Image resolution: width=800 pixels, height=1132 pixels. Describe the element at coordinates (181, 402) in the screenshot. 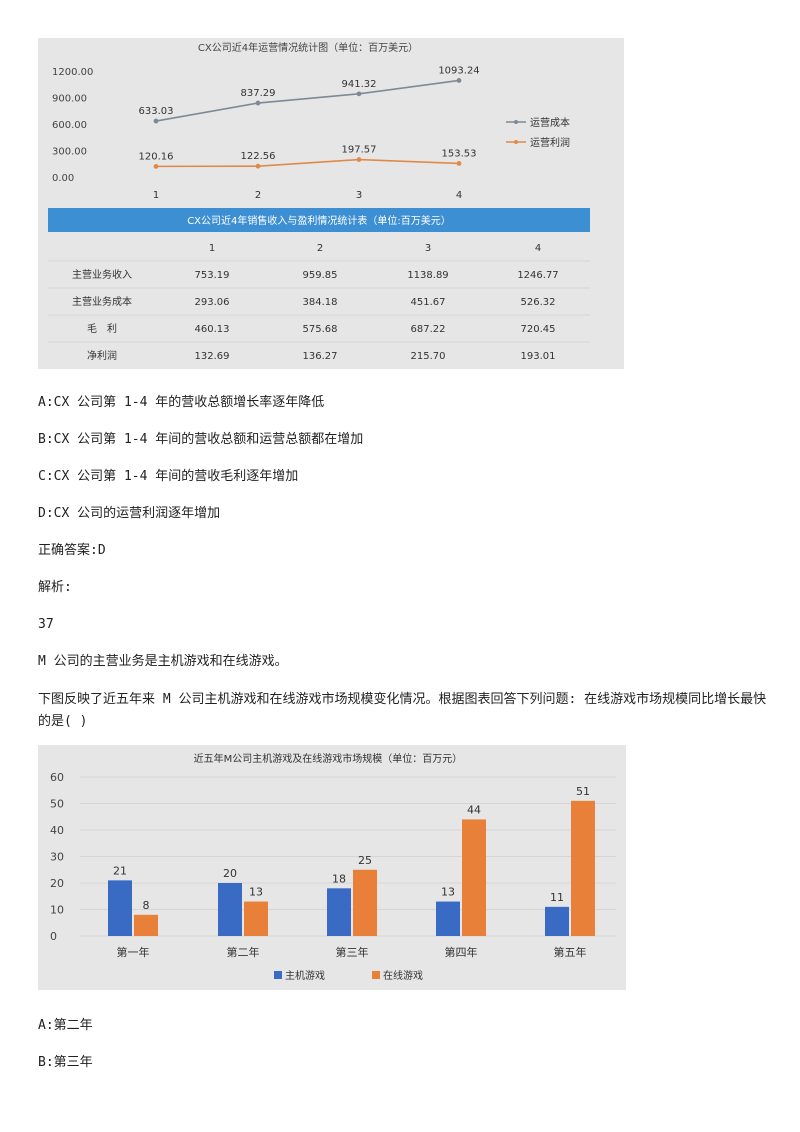

I see `option-a: A:CX 公司第 1-4 年的营收总额增长率逐年降低` at that location.